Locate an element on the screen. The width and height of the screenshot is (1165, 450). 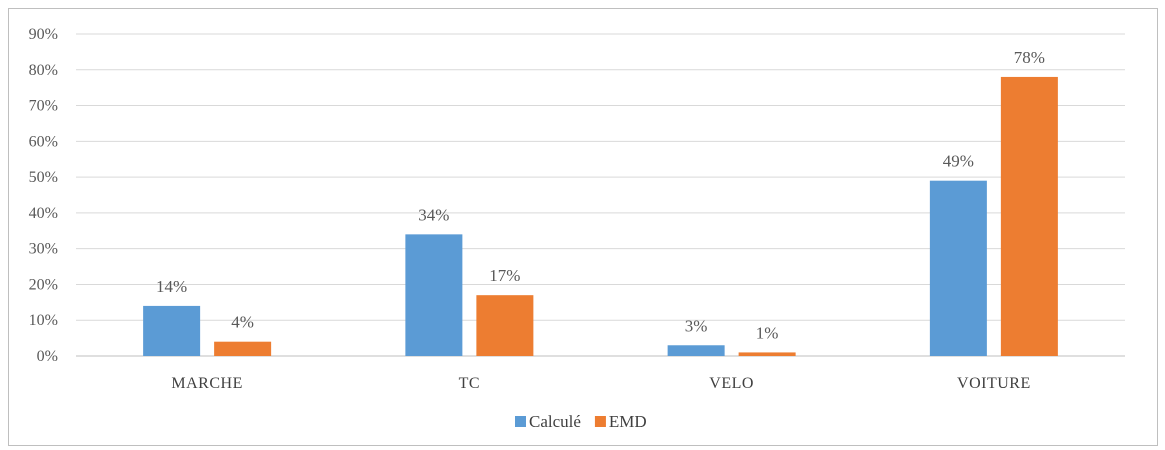
data-label: 17% is located at coordinates (504, 275).